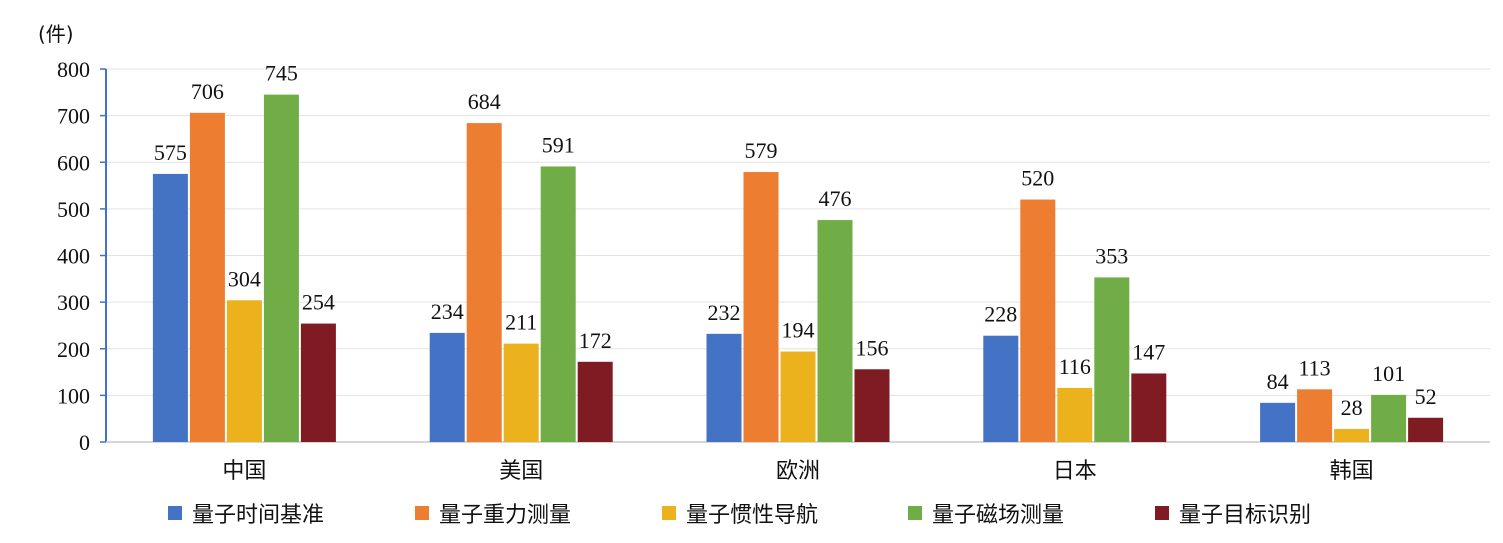 This screenshot has width=1503, height=543. I want to click on x-category-label: 美国, so click(521, 471).